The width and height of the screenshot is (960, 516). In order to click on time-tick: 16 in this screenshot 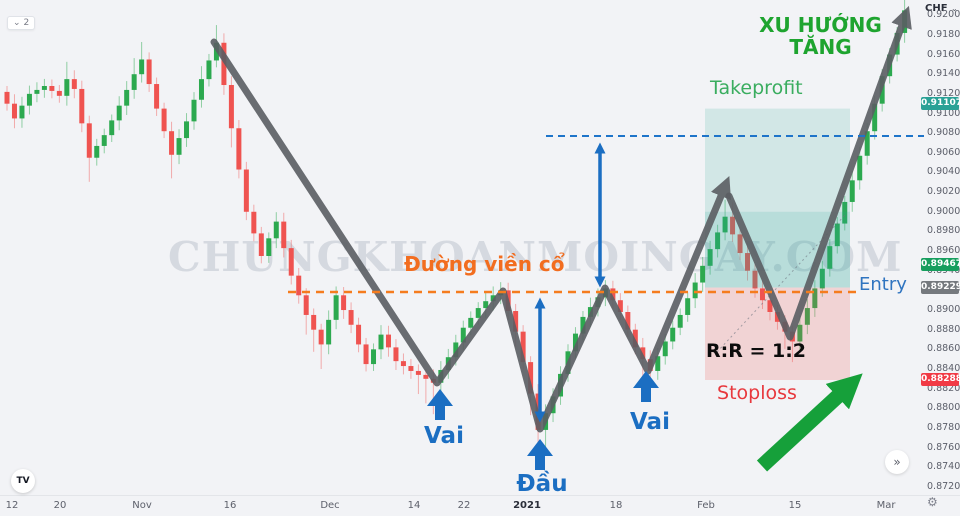, I will do `click(230, 505)`.